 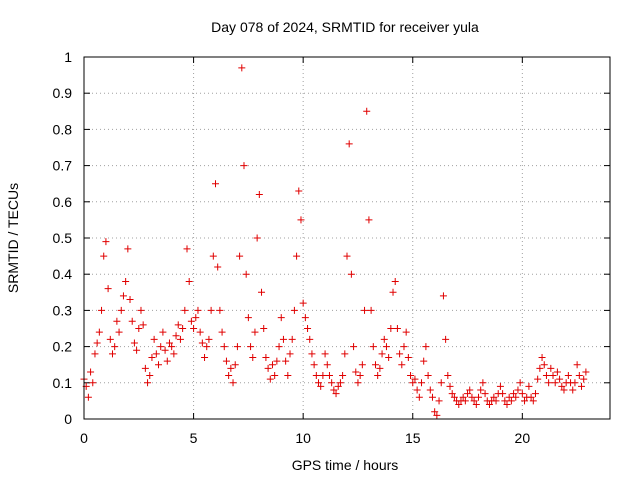 I want to click on y-tick-label: 0.8, so click(x=63, y=129).